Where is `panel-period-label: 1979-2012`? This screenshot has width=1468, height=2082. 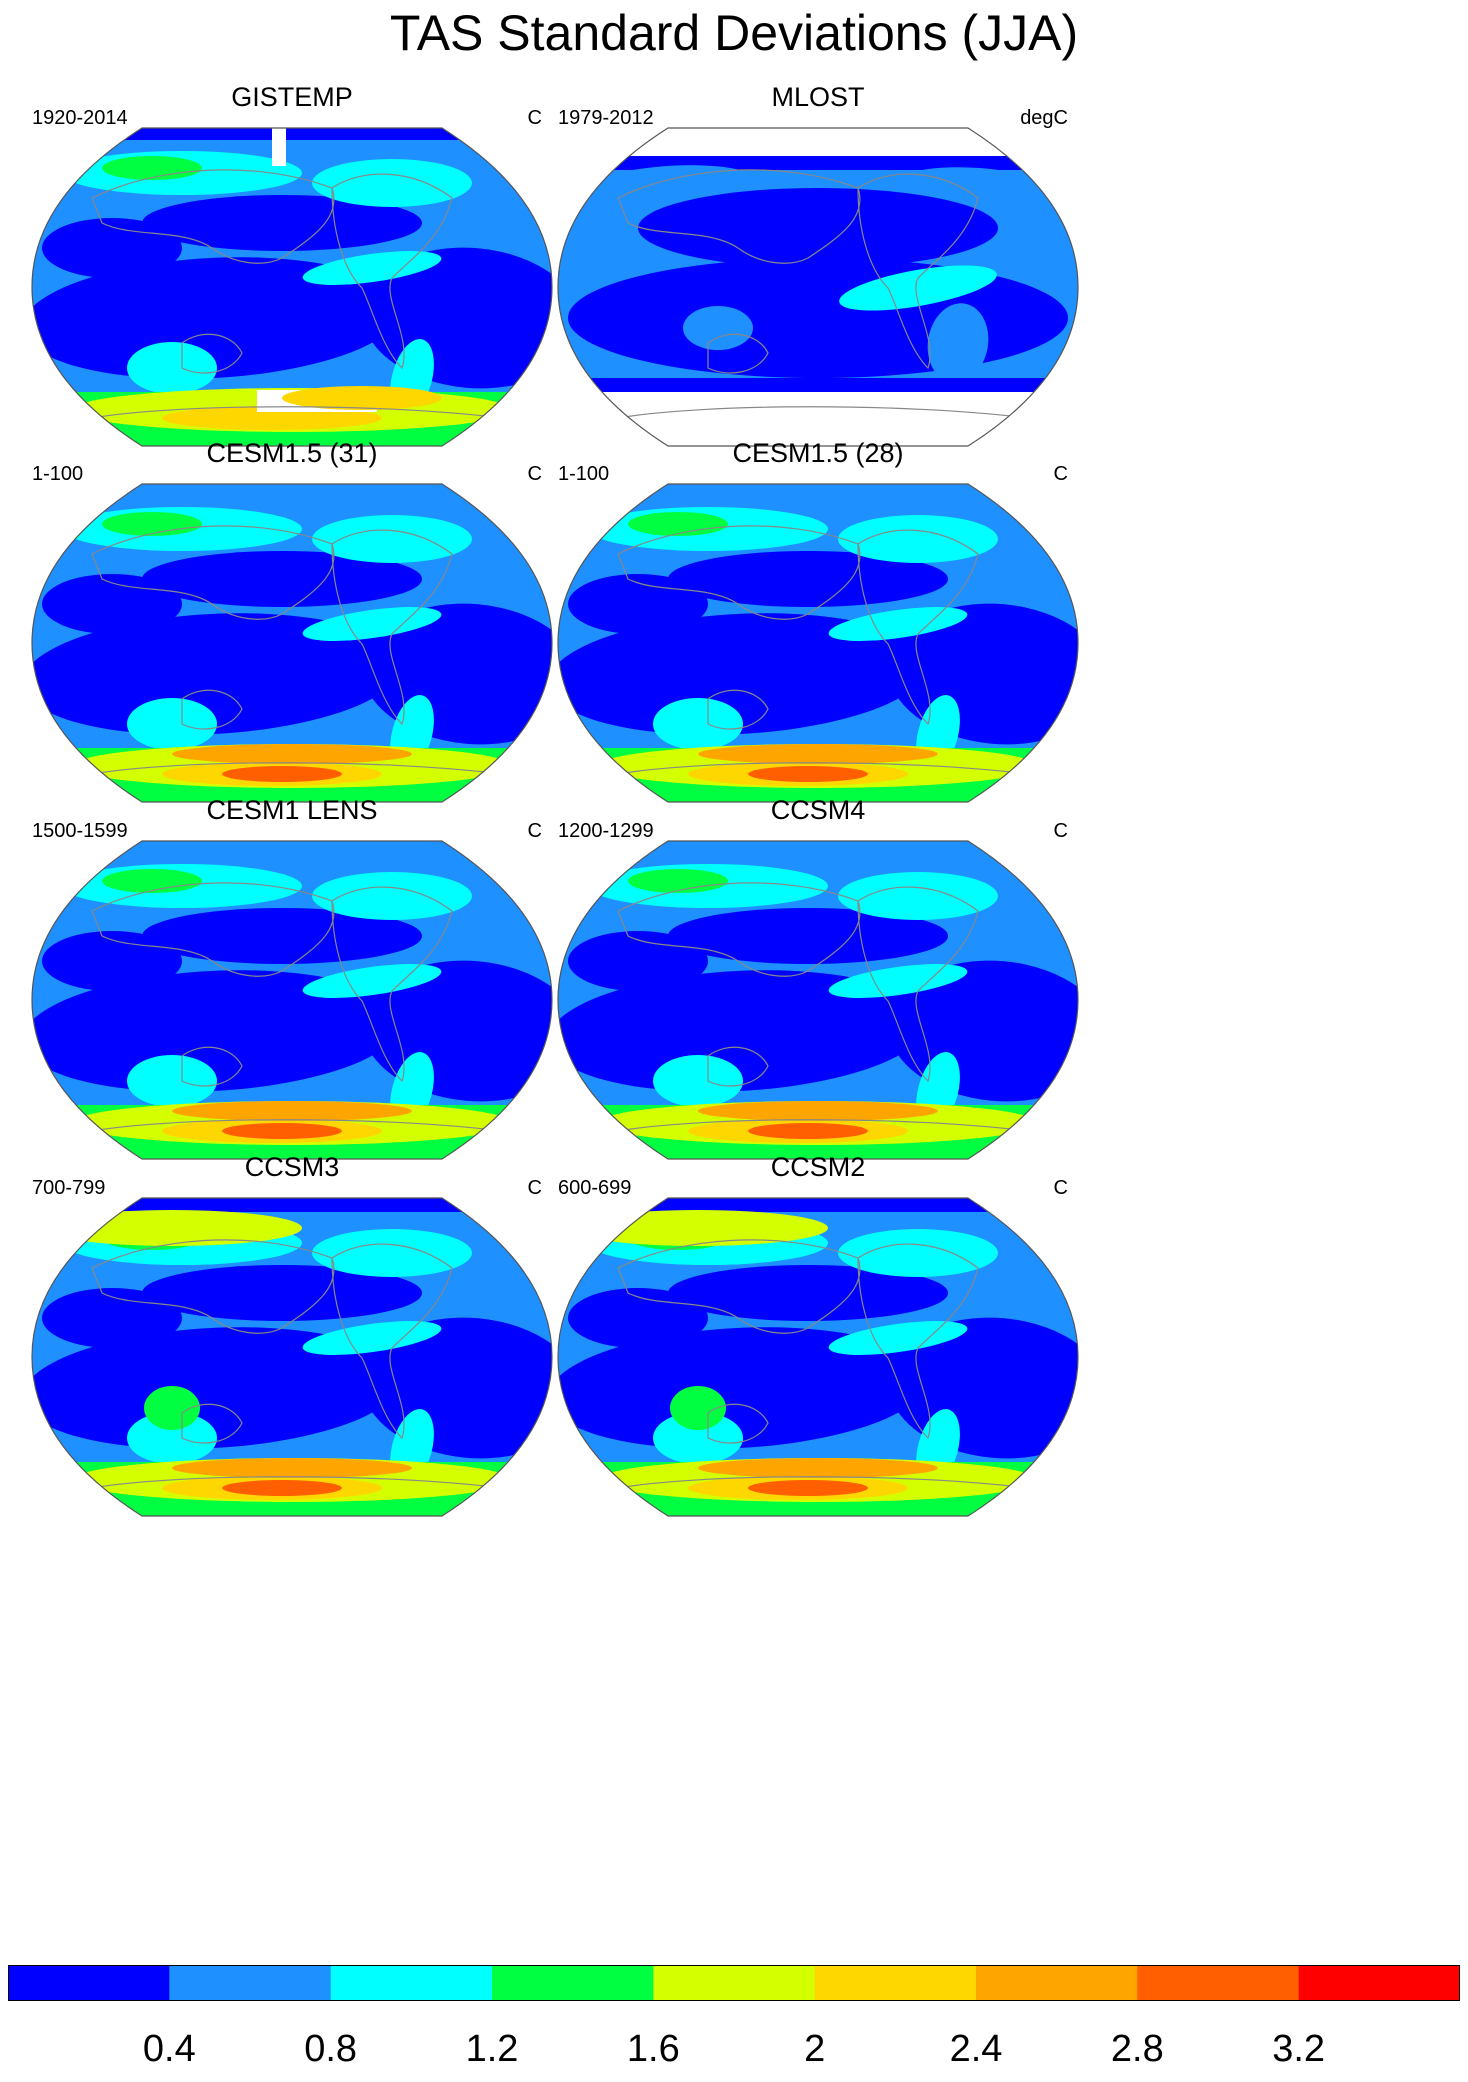 panel-period-label: 1979-2012 is located at coordinates (606, 118).